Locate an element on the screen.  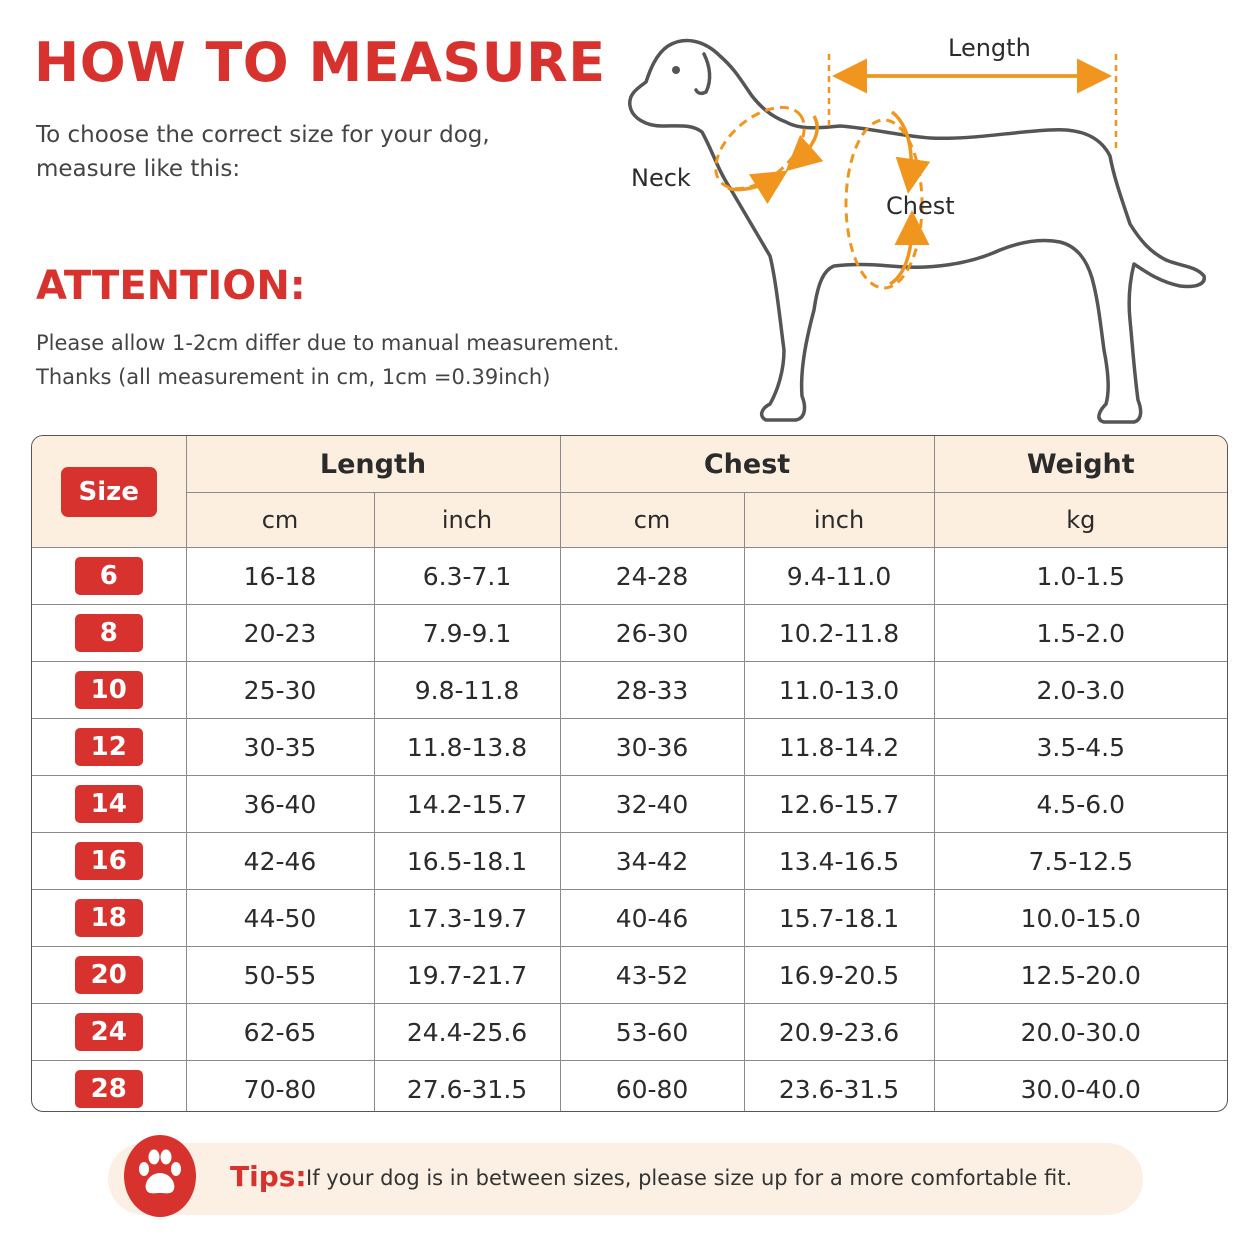
table-row: 28 70-80 27.6-31.5 60-80 23.6-31.5 30.0-40.0 is located at coordinates (629, 1085).